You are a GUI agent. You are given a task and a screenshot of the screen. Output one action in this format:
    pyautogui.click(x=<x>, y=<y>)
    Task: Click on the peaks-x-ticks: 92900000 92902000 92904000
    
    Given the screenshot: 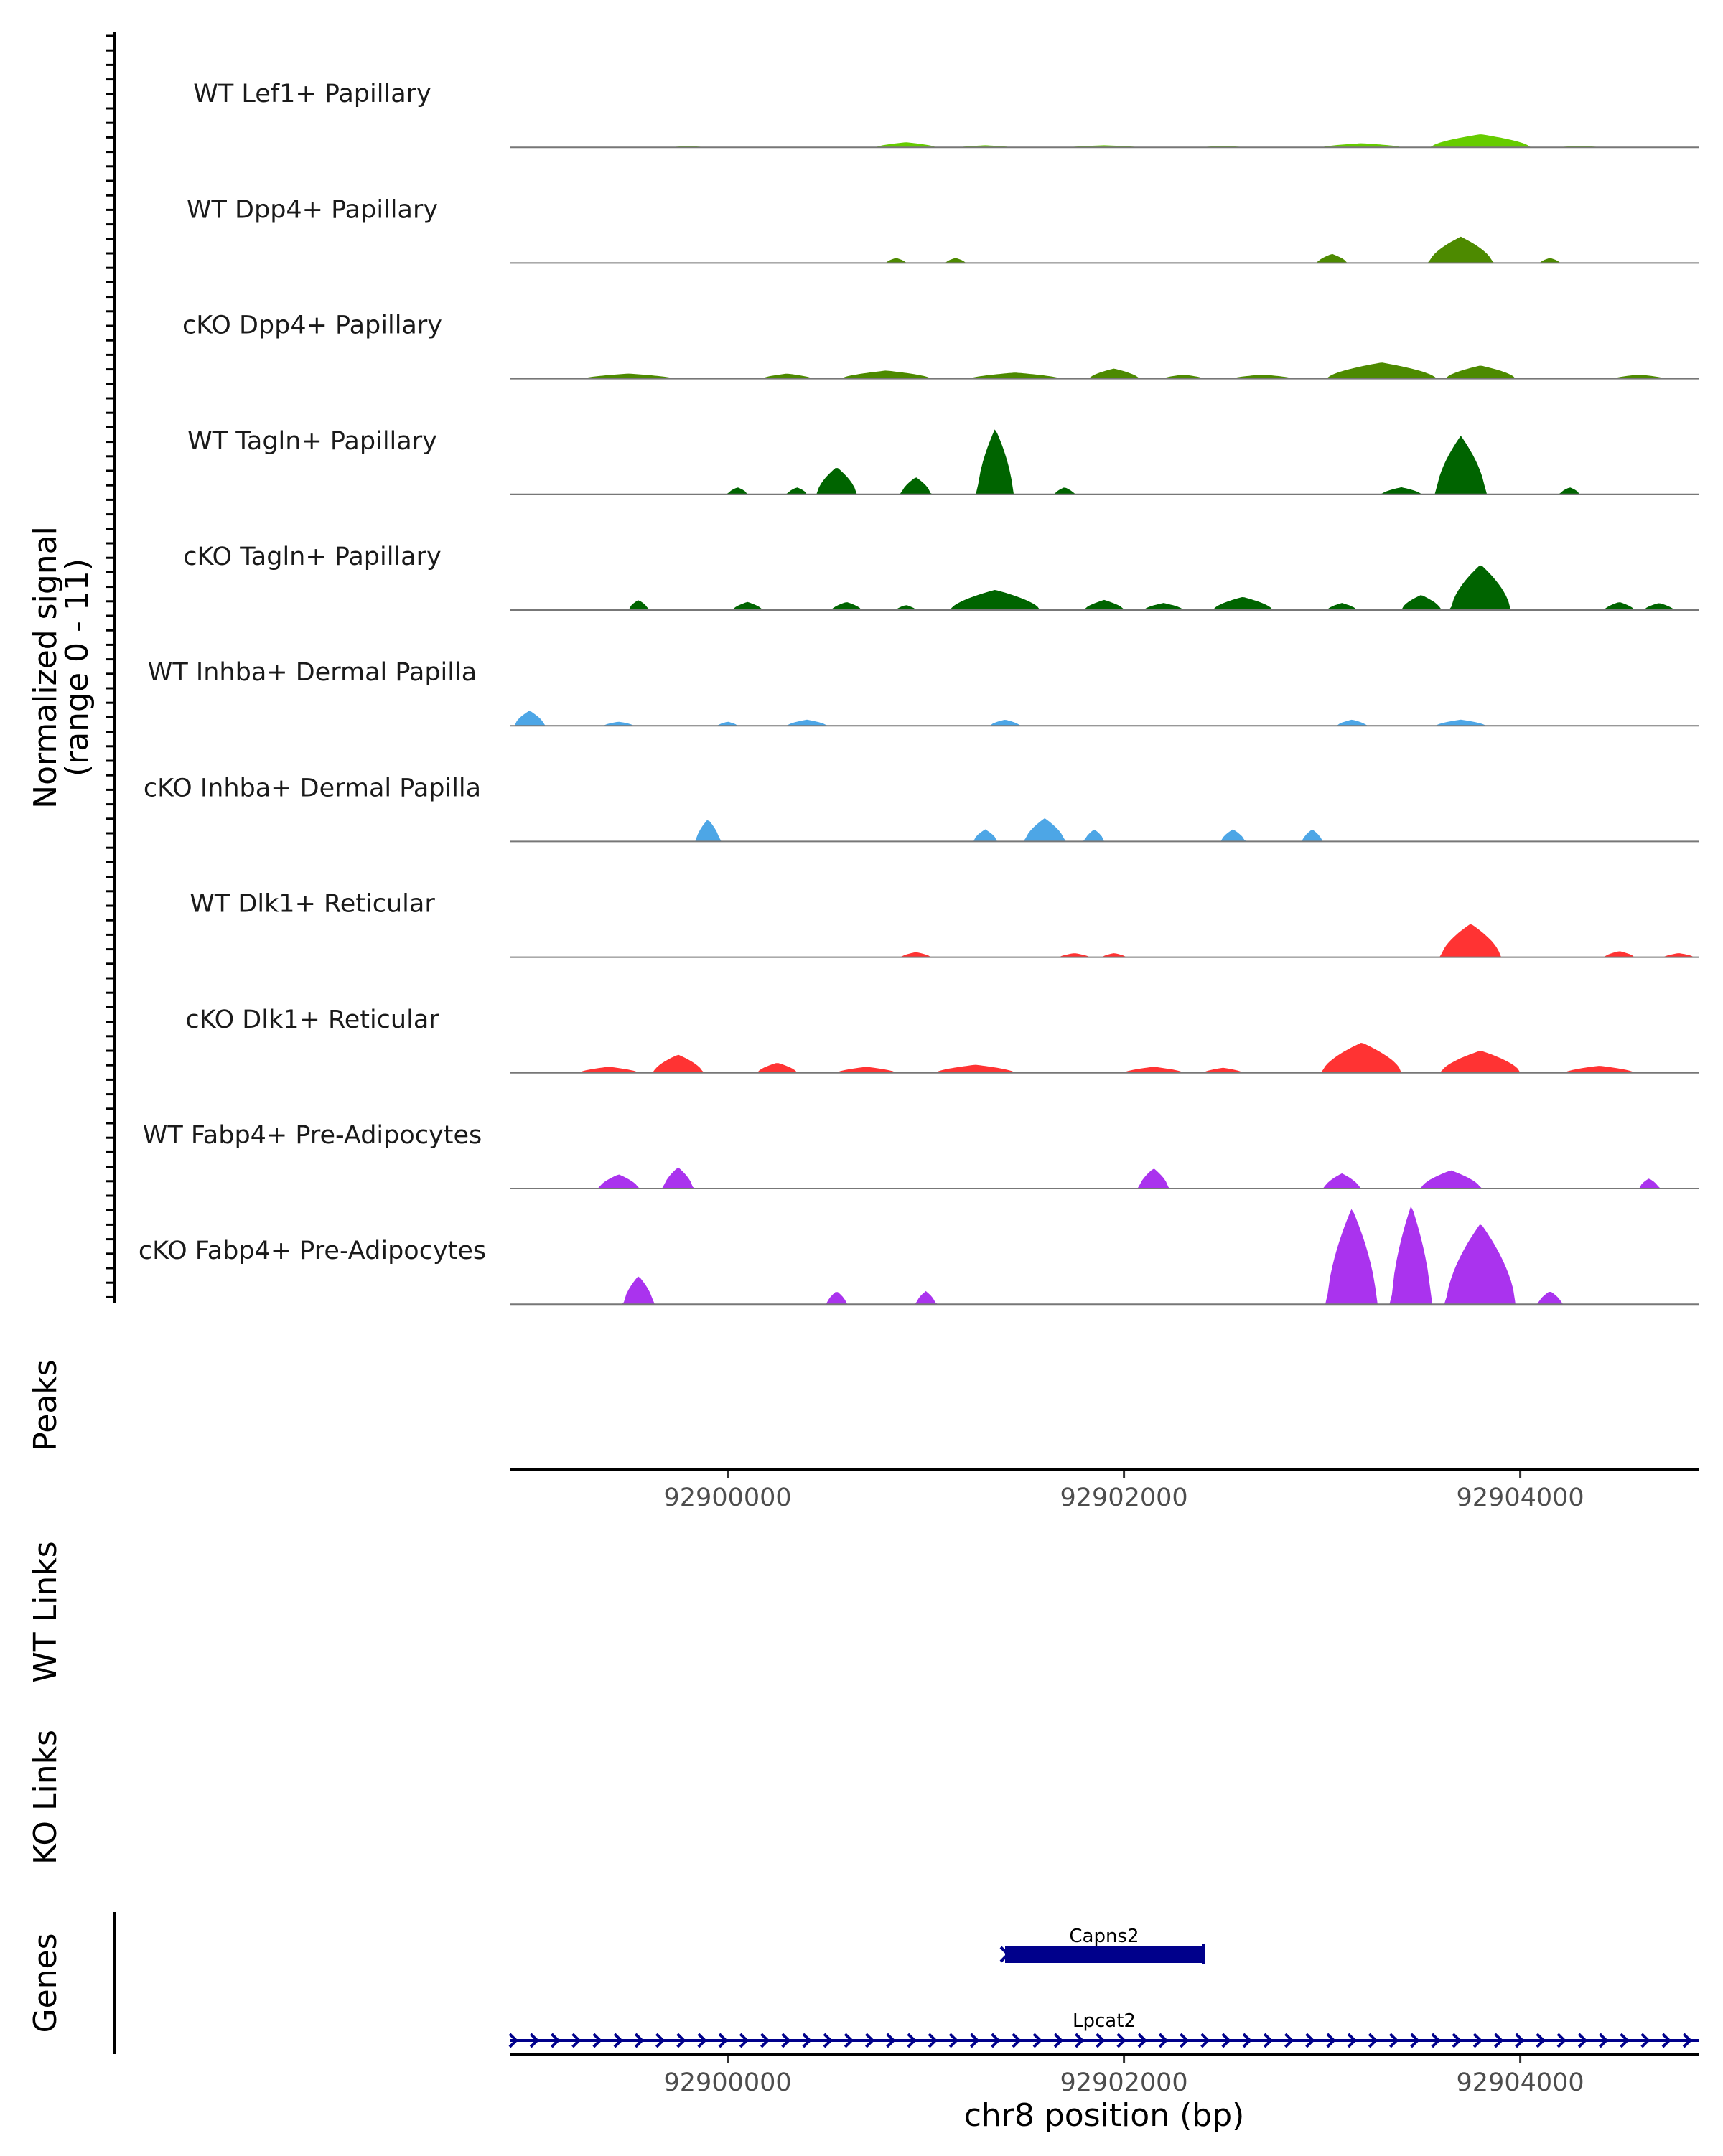 What is the action you would take?
    pyautogui.click(x=1124, y=1491)
    